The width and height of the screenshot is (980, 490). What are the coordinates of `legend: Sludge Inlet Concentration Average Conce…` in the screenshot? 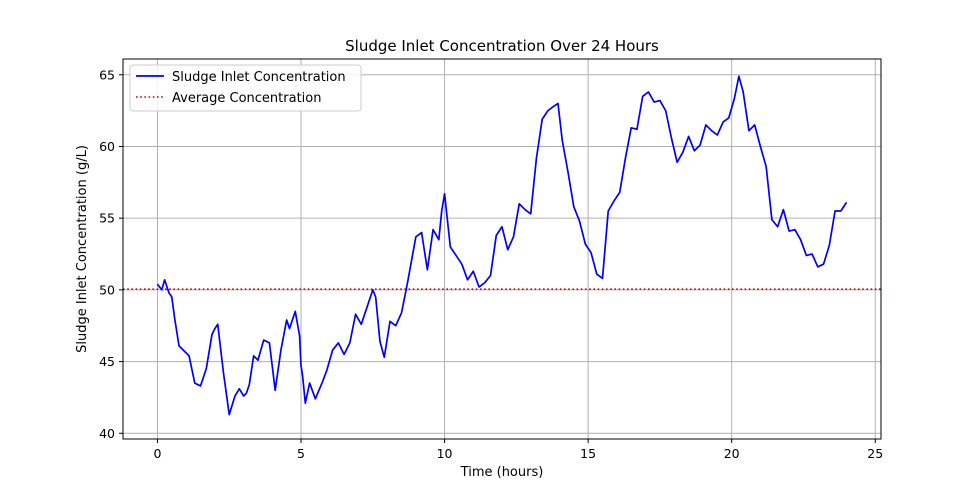 It's located at (245, 88).